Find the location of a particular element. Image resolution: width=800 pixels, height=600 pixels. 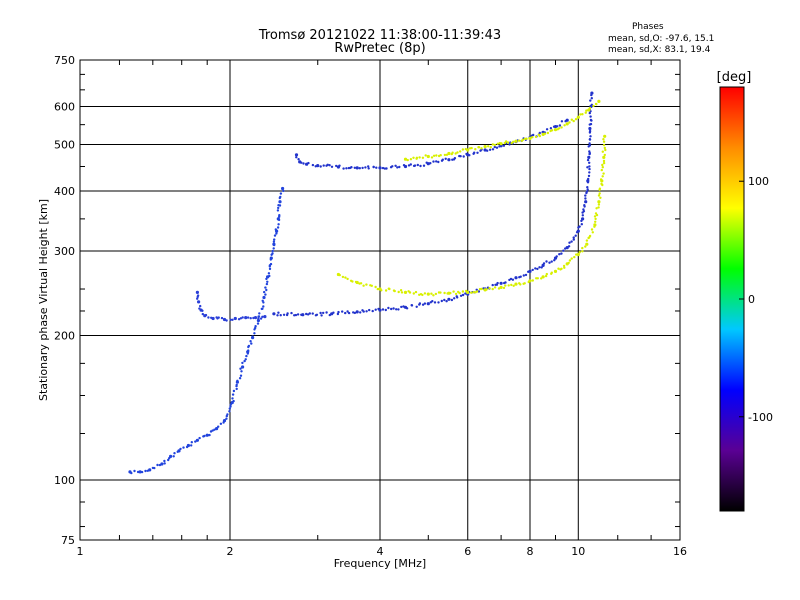

colorbar-tick-label: 100 is located at coordinates (758, 181).